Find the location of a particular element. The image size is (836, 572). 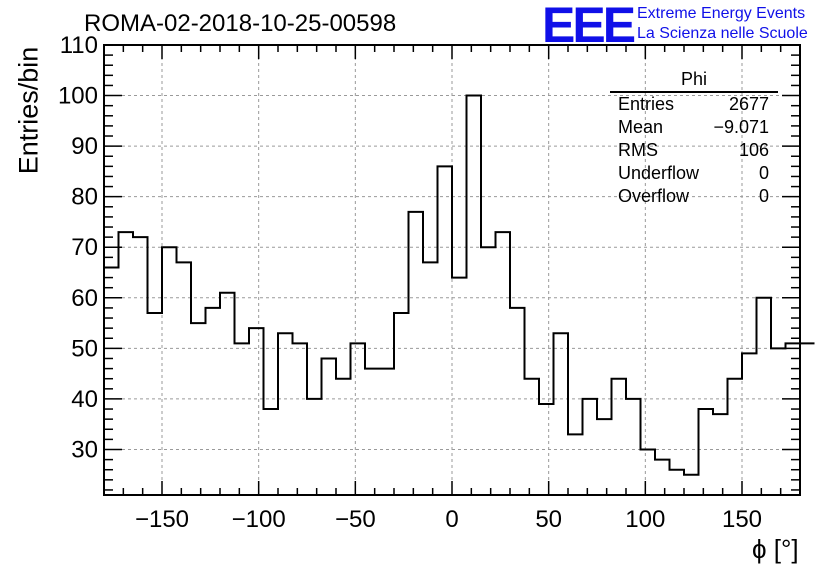

stats-label: Overflow is located at coordinates (654, 196).